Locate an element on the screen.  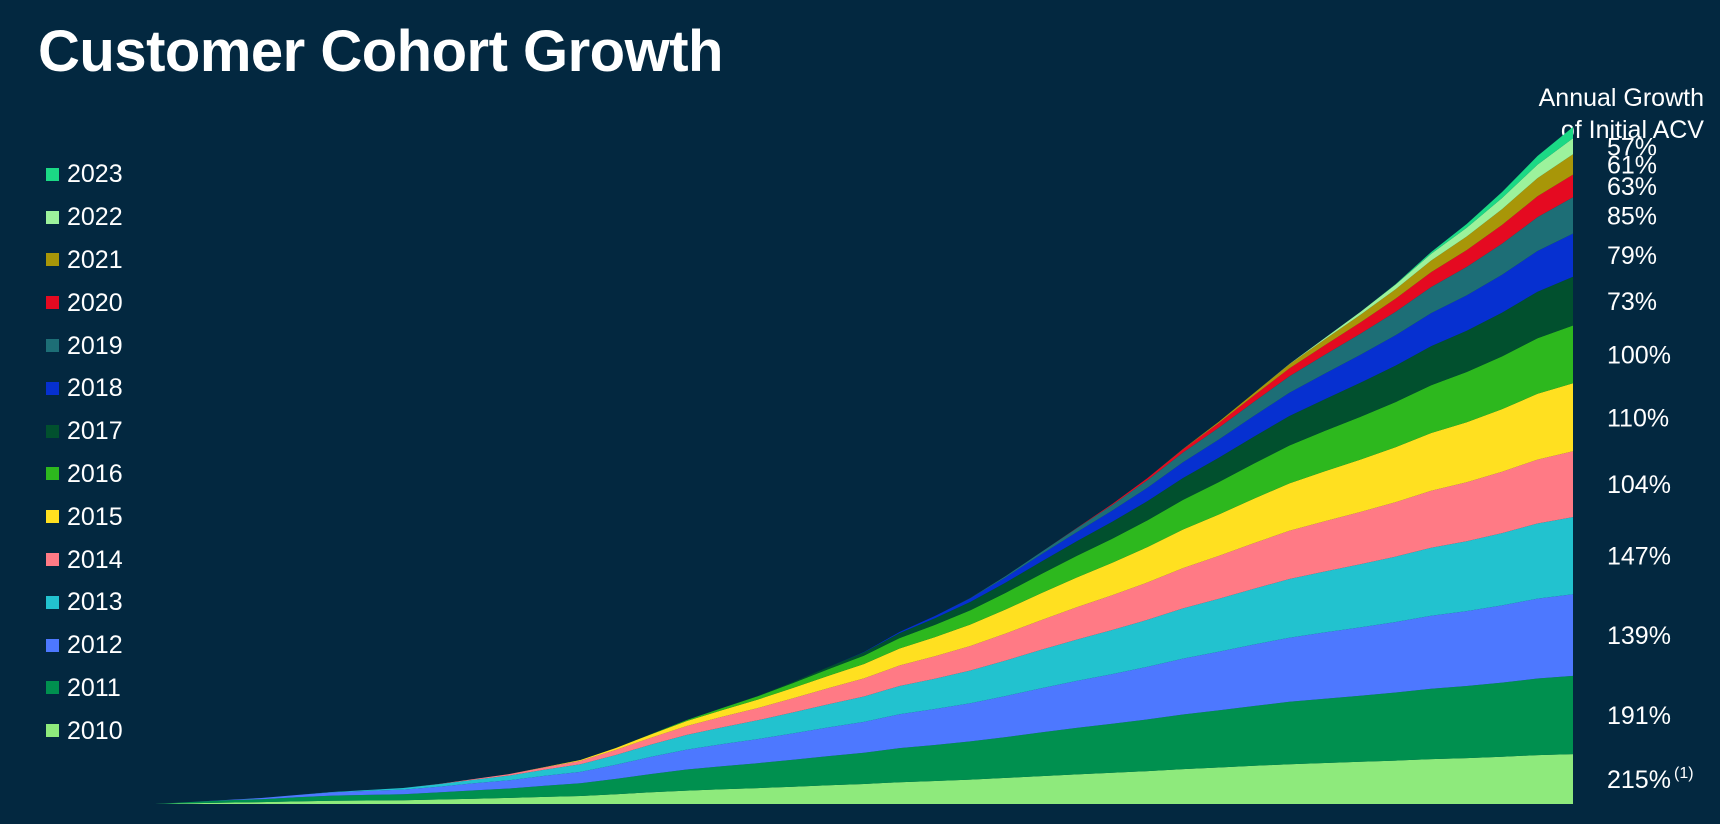
legend-item-2015: 2015 is located at coordinates (84, 516).